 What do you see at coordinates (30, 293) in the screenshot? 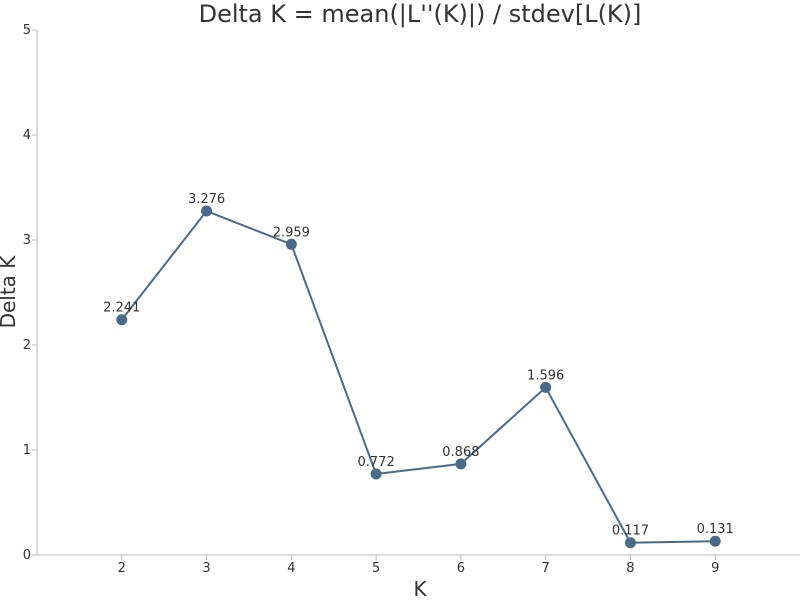
I see `y-ticks: 0 1 2 3 4 5` at bounding box center [30, 293].